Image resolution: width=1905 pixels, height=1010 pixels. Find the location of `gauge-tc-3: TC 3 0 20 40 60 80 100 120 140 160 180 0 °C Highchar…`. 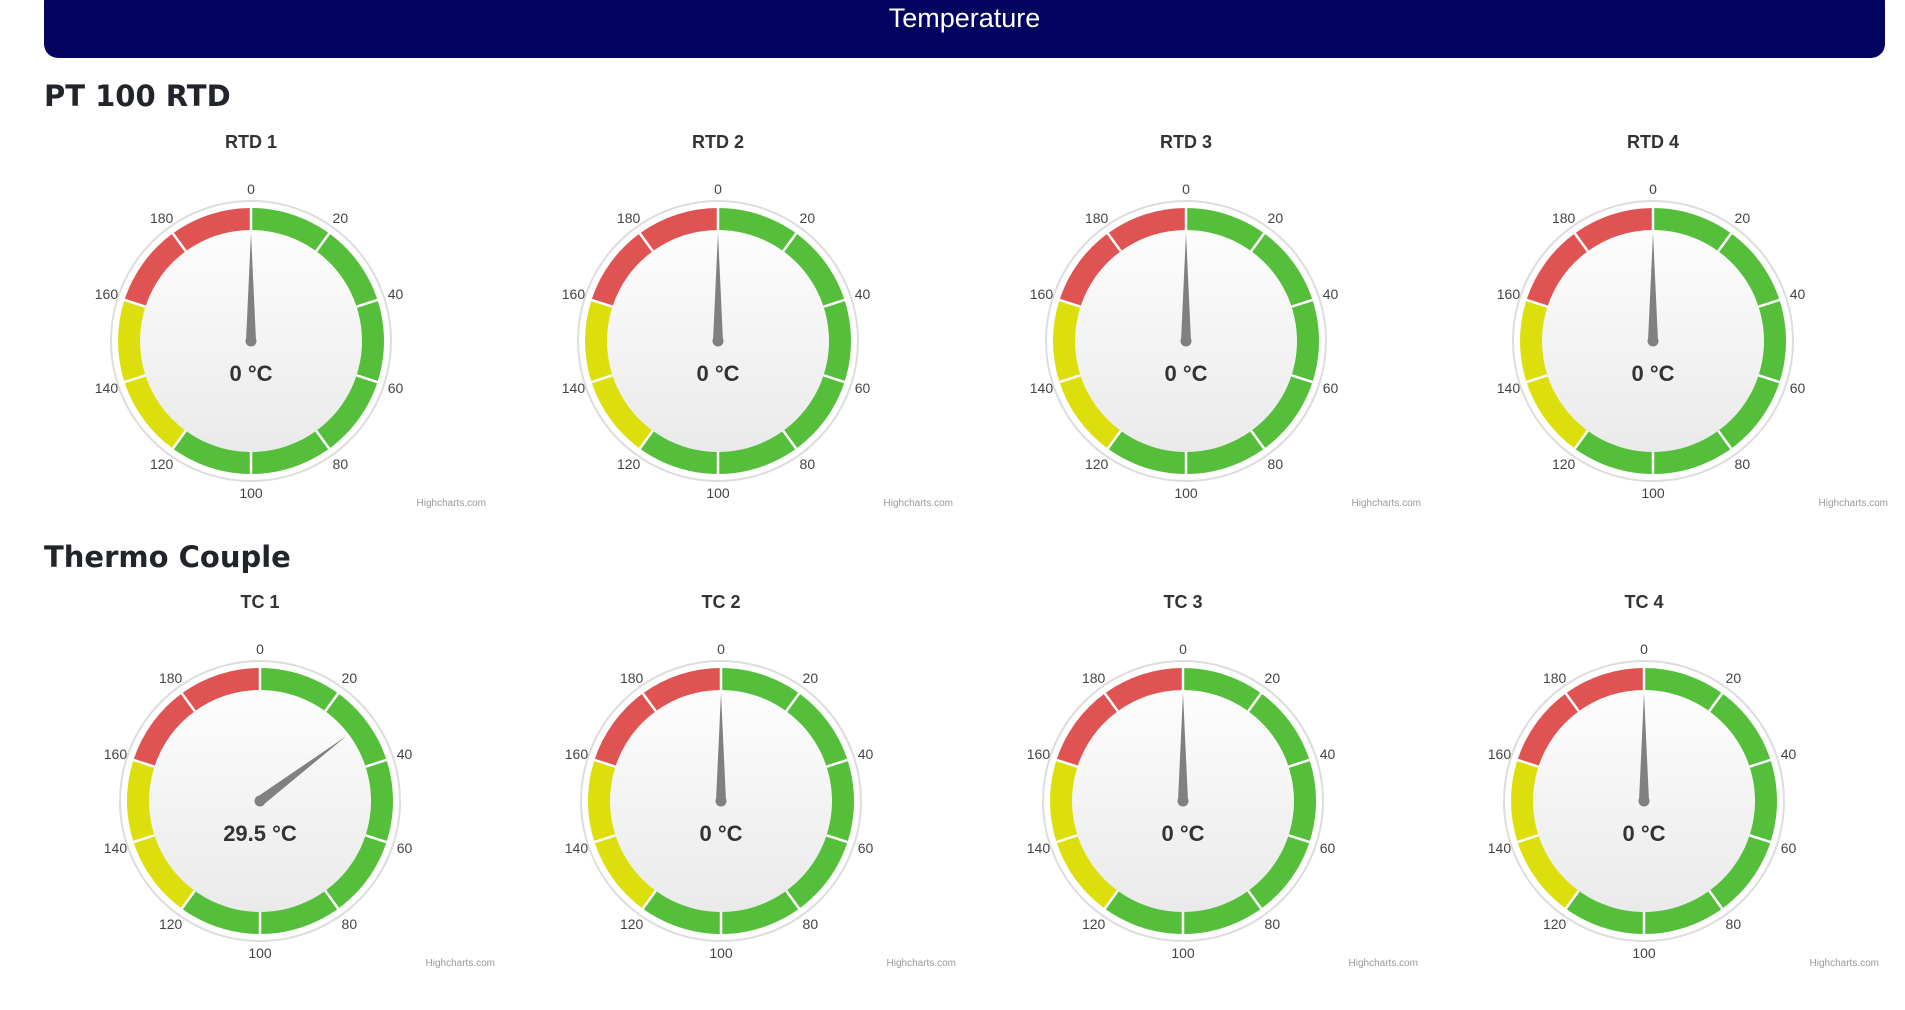

gauge-tc-3: TC 3 0 20 40 60 80 100 120 140 160 180 0 °C Highchar… is located at coordinates (1183, 801).